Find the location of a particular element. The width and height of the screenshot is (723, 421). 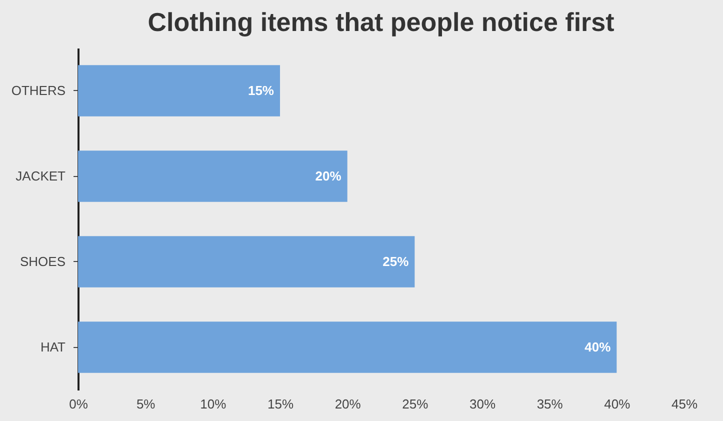

data-label: 15% is located at coordinates (261, 90).